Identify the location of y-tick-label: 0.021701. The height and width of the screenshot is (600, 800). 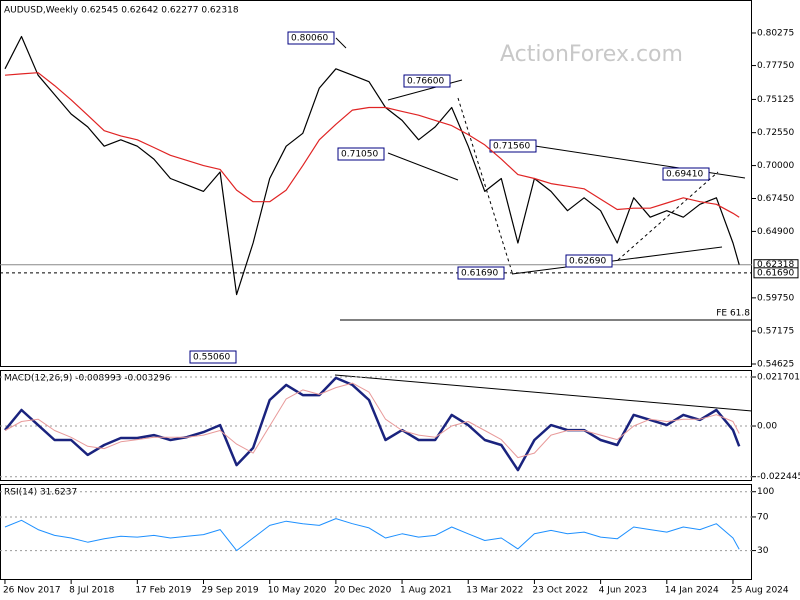
(778, 377).